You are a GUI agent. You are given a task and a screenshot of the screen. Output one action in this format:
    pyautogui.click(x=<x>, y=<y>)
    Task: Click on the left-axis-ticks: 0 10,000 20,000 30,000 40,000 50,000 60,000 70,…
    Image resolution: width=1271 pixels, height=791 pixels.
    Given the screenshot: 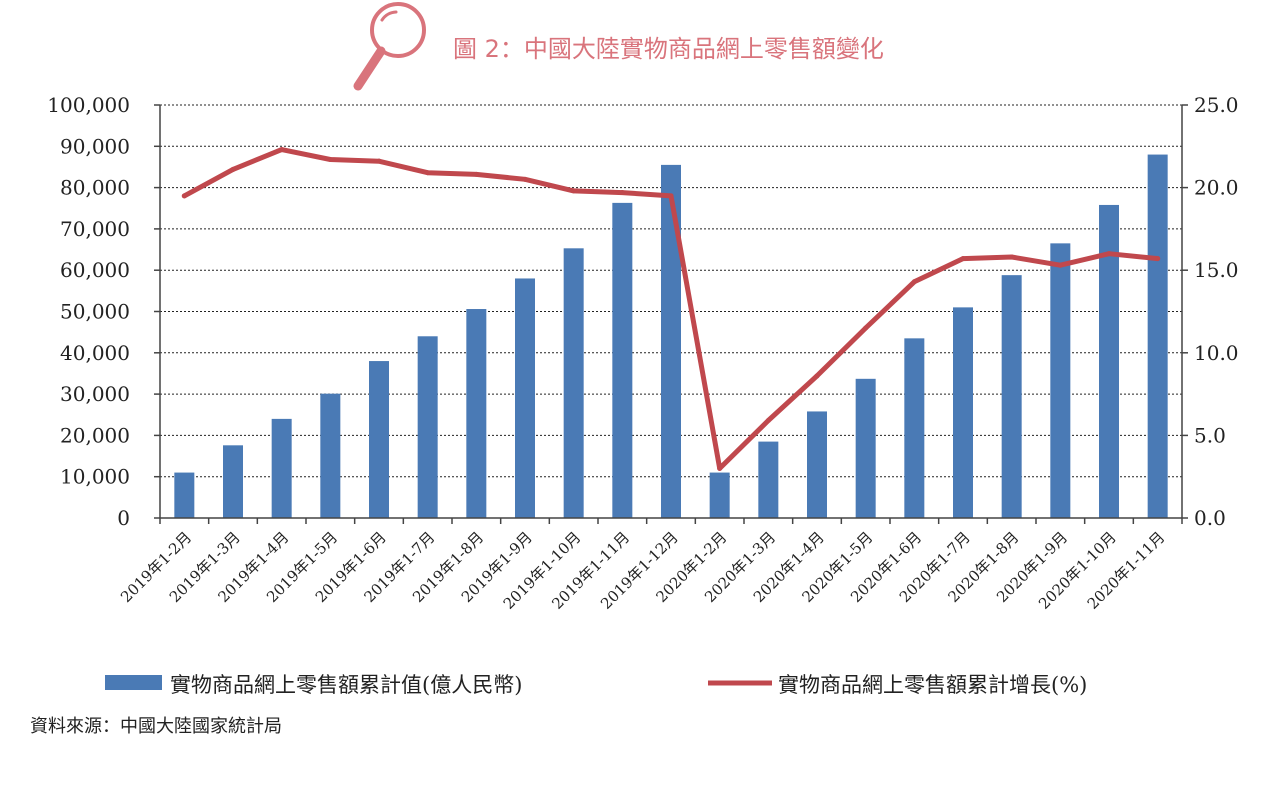 What is the action you would take?
    pyautogui.click(x=88, y=311)
    